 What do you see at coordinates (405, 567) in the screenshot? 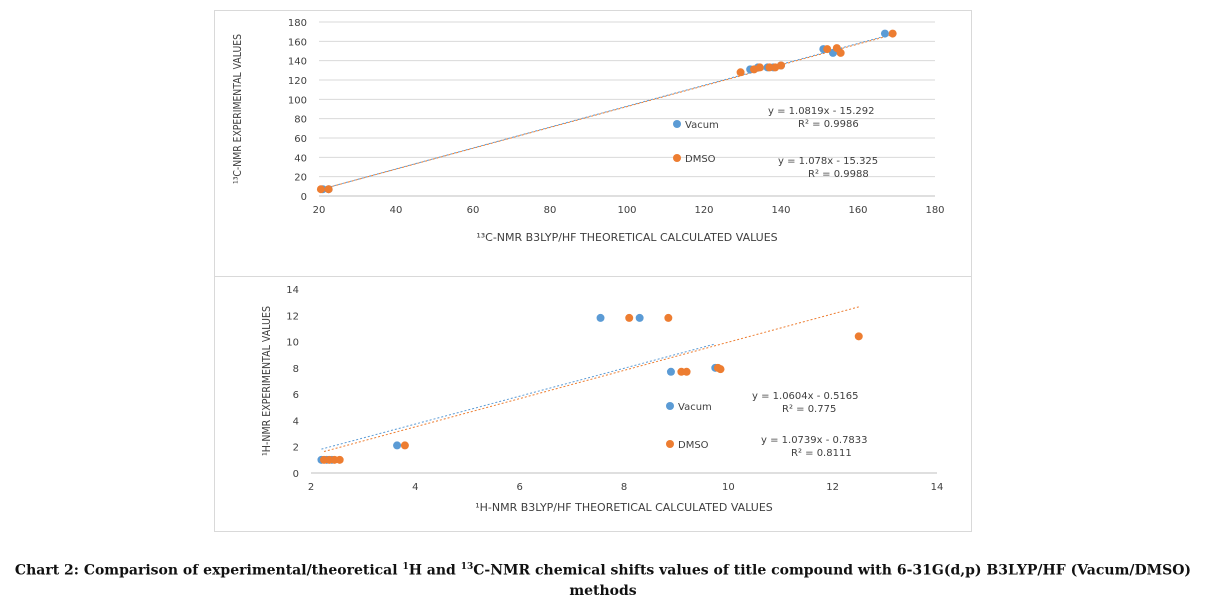
I see `caption-sup-1: 1` at bounding box center [405, 567].